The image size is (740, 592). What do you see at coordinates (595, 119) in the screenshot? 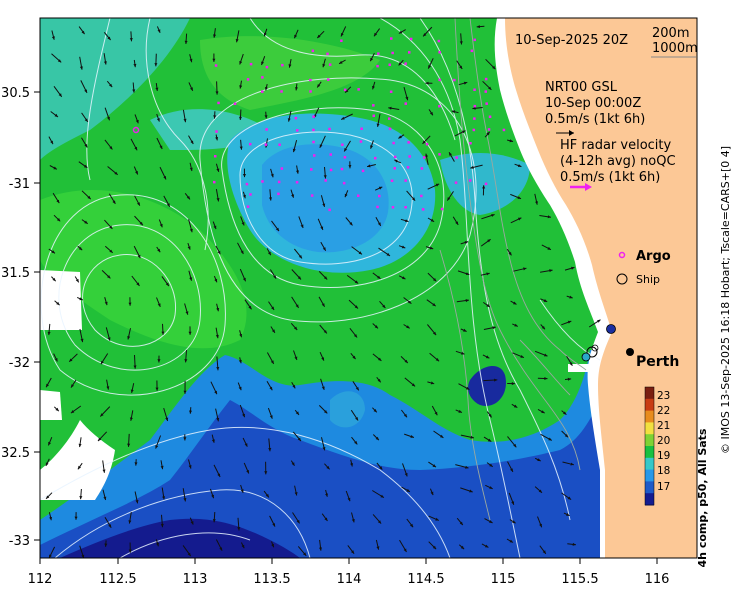
I see `gsl-scale: 0.5m/s (1kt 6h)` at bounding box center [595, 119].